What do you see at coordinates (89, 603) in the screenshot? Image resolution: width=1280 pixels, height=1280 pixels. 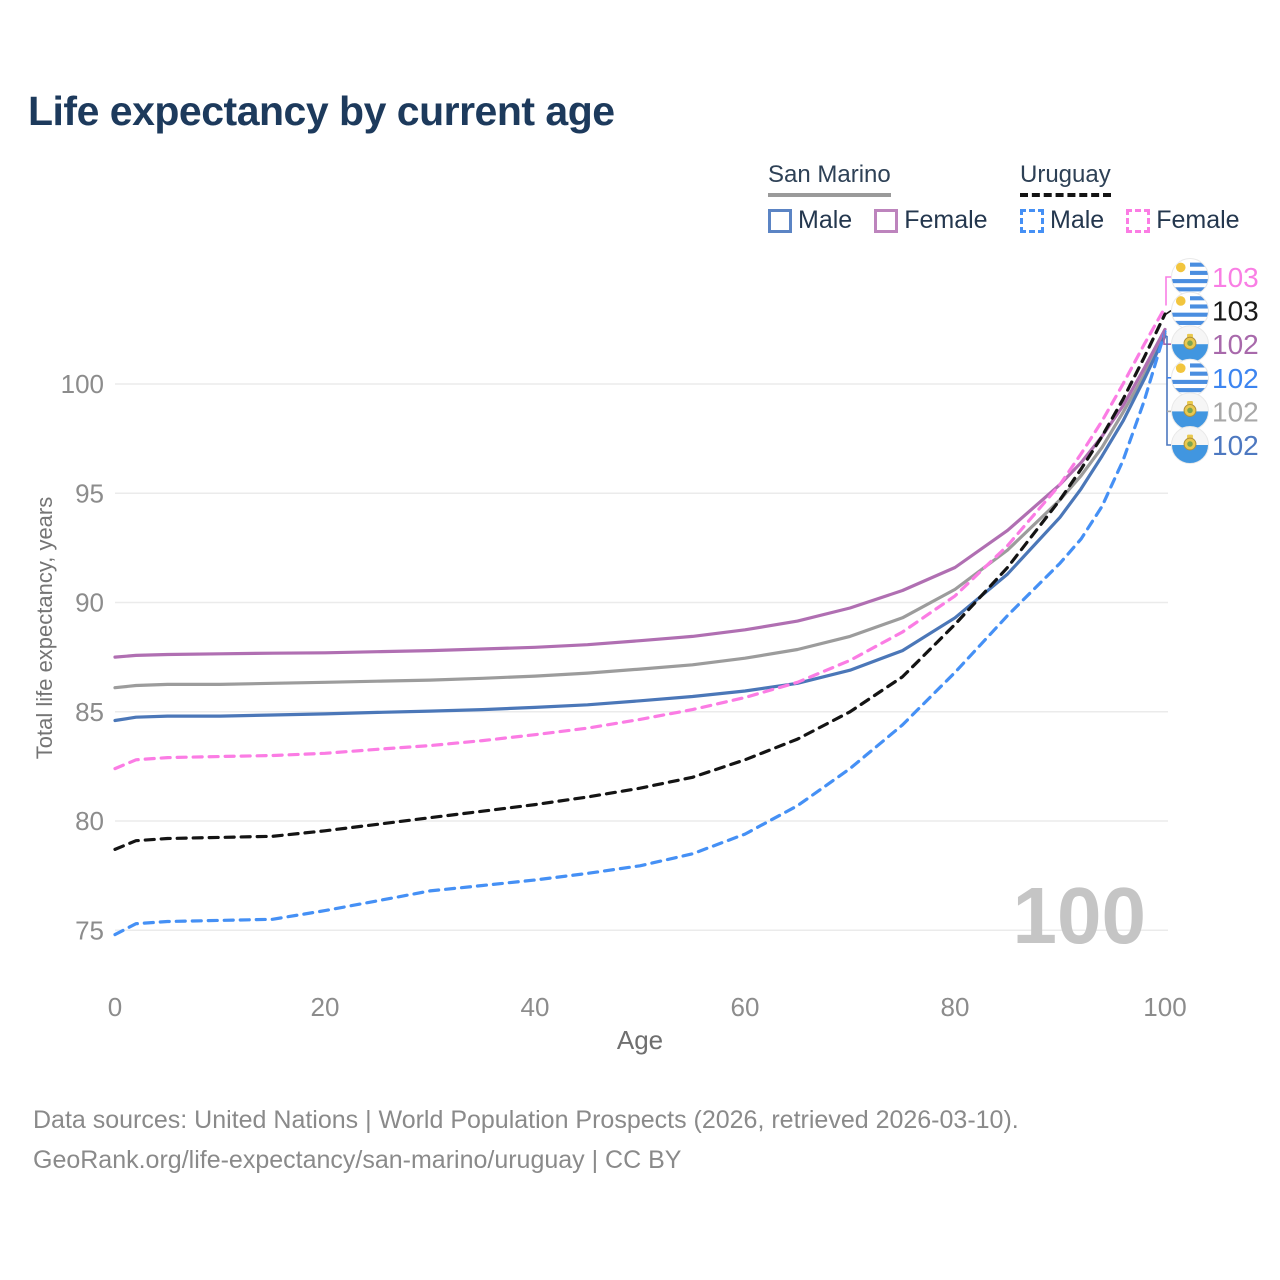 I see `y-tick-label: 90` at bounding box center [89, 603].